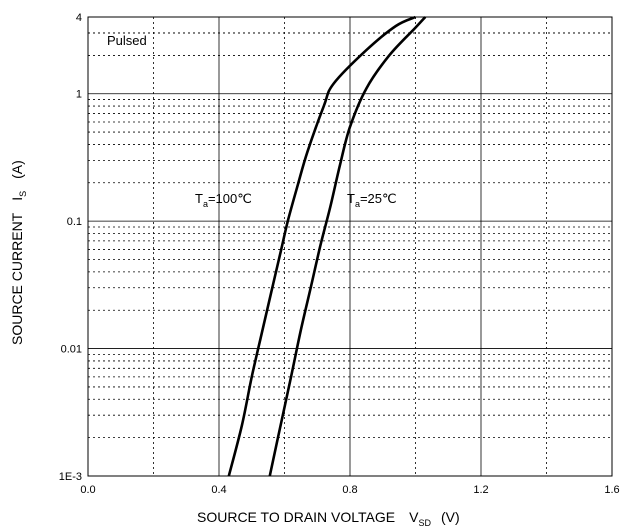 The width and height of the screenshot is (622, 529). What do you see at coordinates (611, 490) in the screenshot?
I see `x-tick-label: 1.6` at bounding box center [611, 490].